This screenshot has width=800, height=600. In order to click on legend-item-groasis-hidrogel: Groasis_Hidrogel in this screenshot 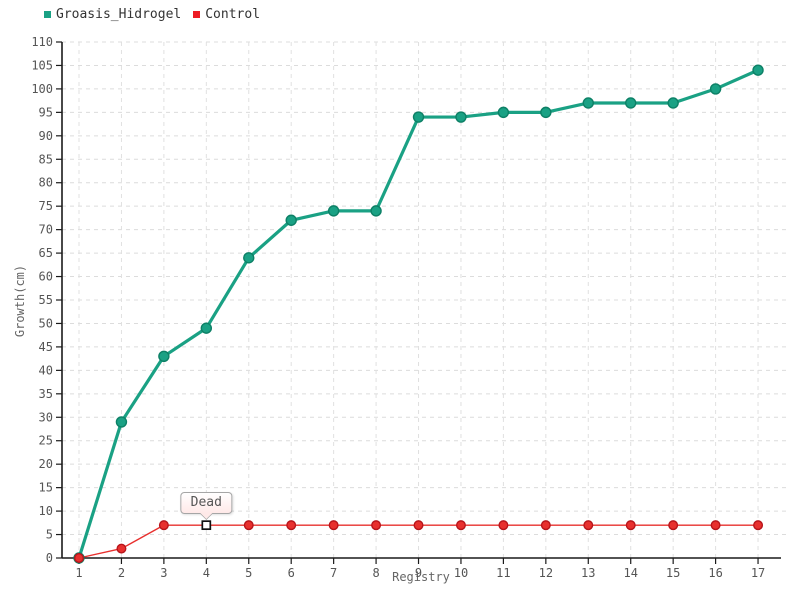, I will do `click(112, 14)`.